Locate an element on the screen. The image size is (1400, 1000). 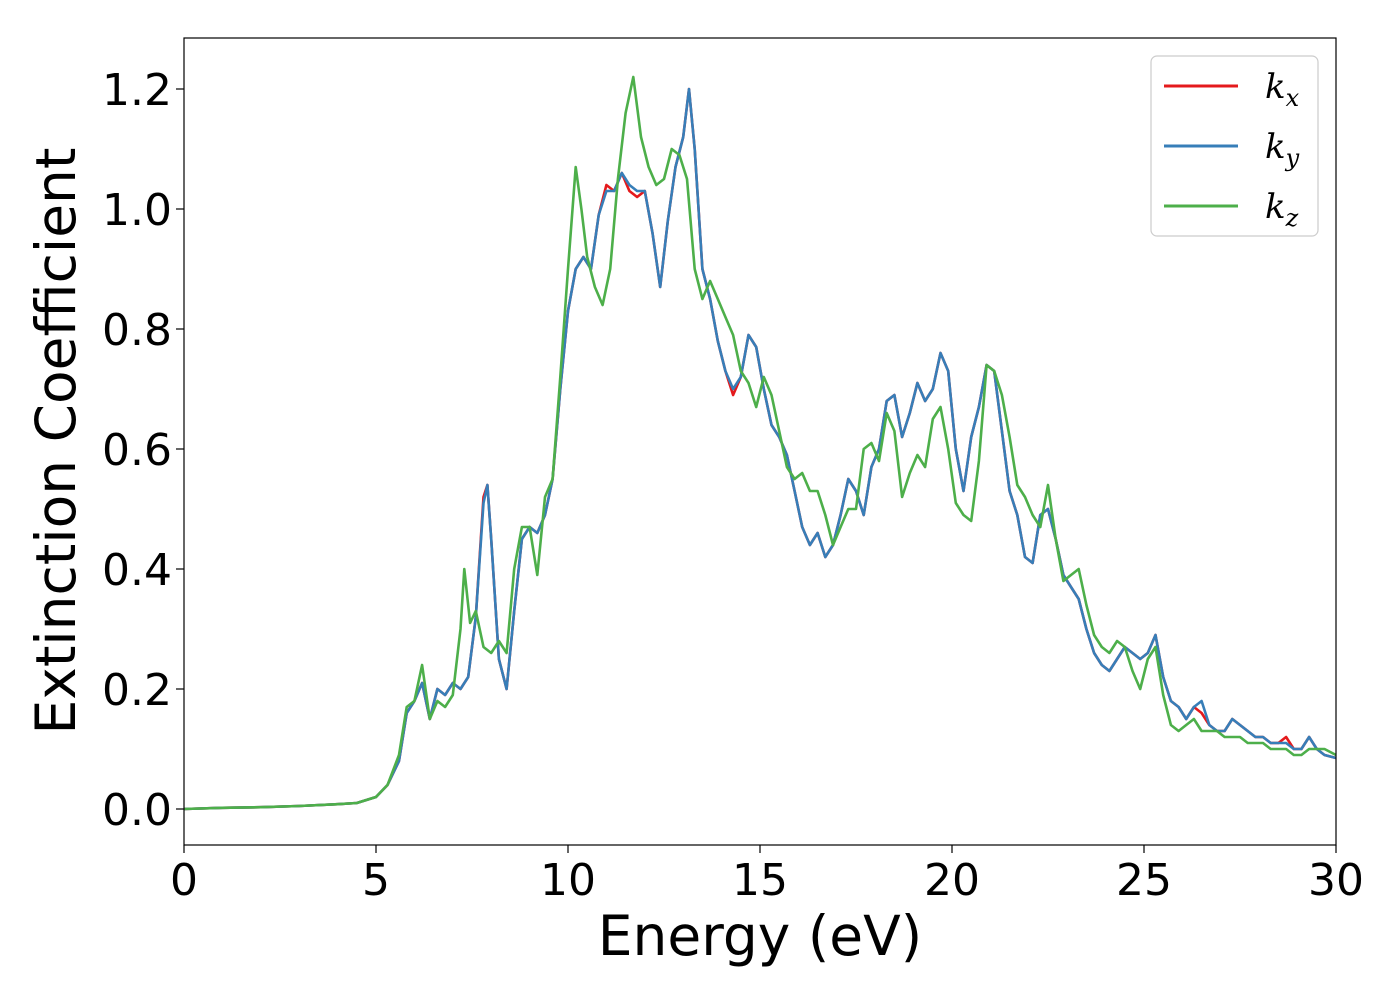
x-tick-label: 25 is located at coordinates (1144, 880).